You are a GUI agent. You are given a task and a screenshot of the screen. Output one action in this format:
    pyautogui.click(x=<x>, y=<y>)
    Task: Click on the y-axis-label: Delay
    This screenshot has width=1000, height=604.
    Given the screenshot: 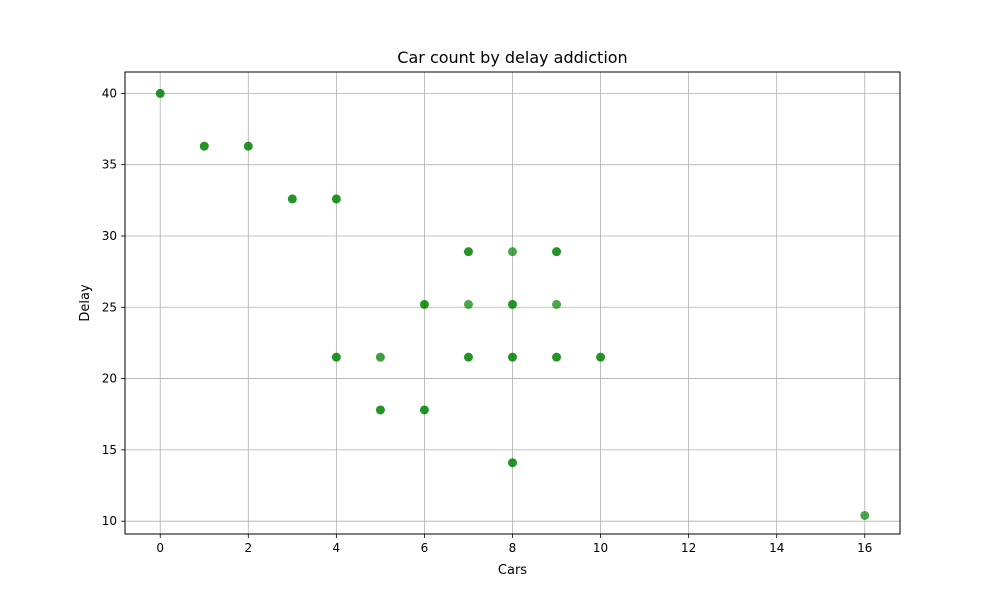 What is the action you would take?
    pyautogui.click(x=85, y=303)
    